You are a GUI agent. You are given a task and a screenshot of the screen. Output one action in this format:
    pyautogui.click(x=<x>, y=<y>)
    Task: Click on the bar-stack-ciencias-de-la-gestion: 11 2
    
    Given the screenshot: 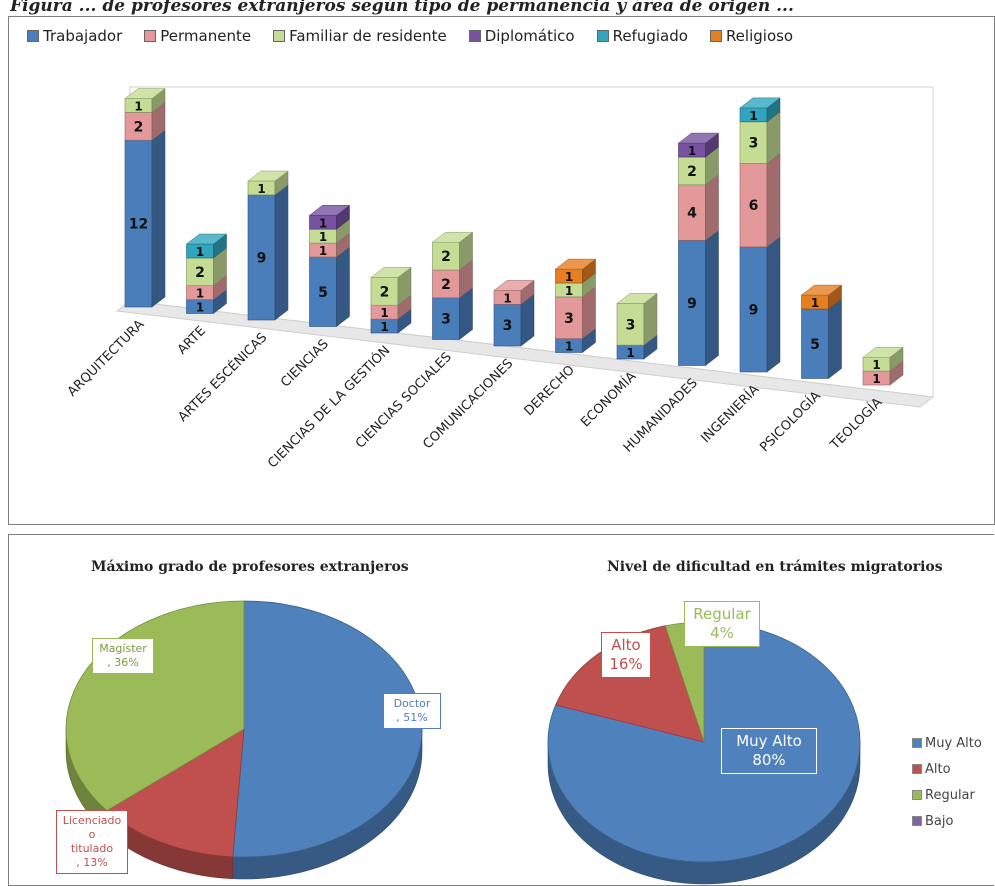 What is the action you would take?
    pyautogui.click(x=391, y=300)
    